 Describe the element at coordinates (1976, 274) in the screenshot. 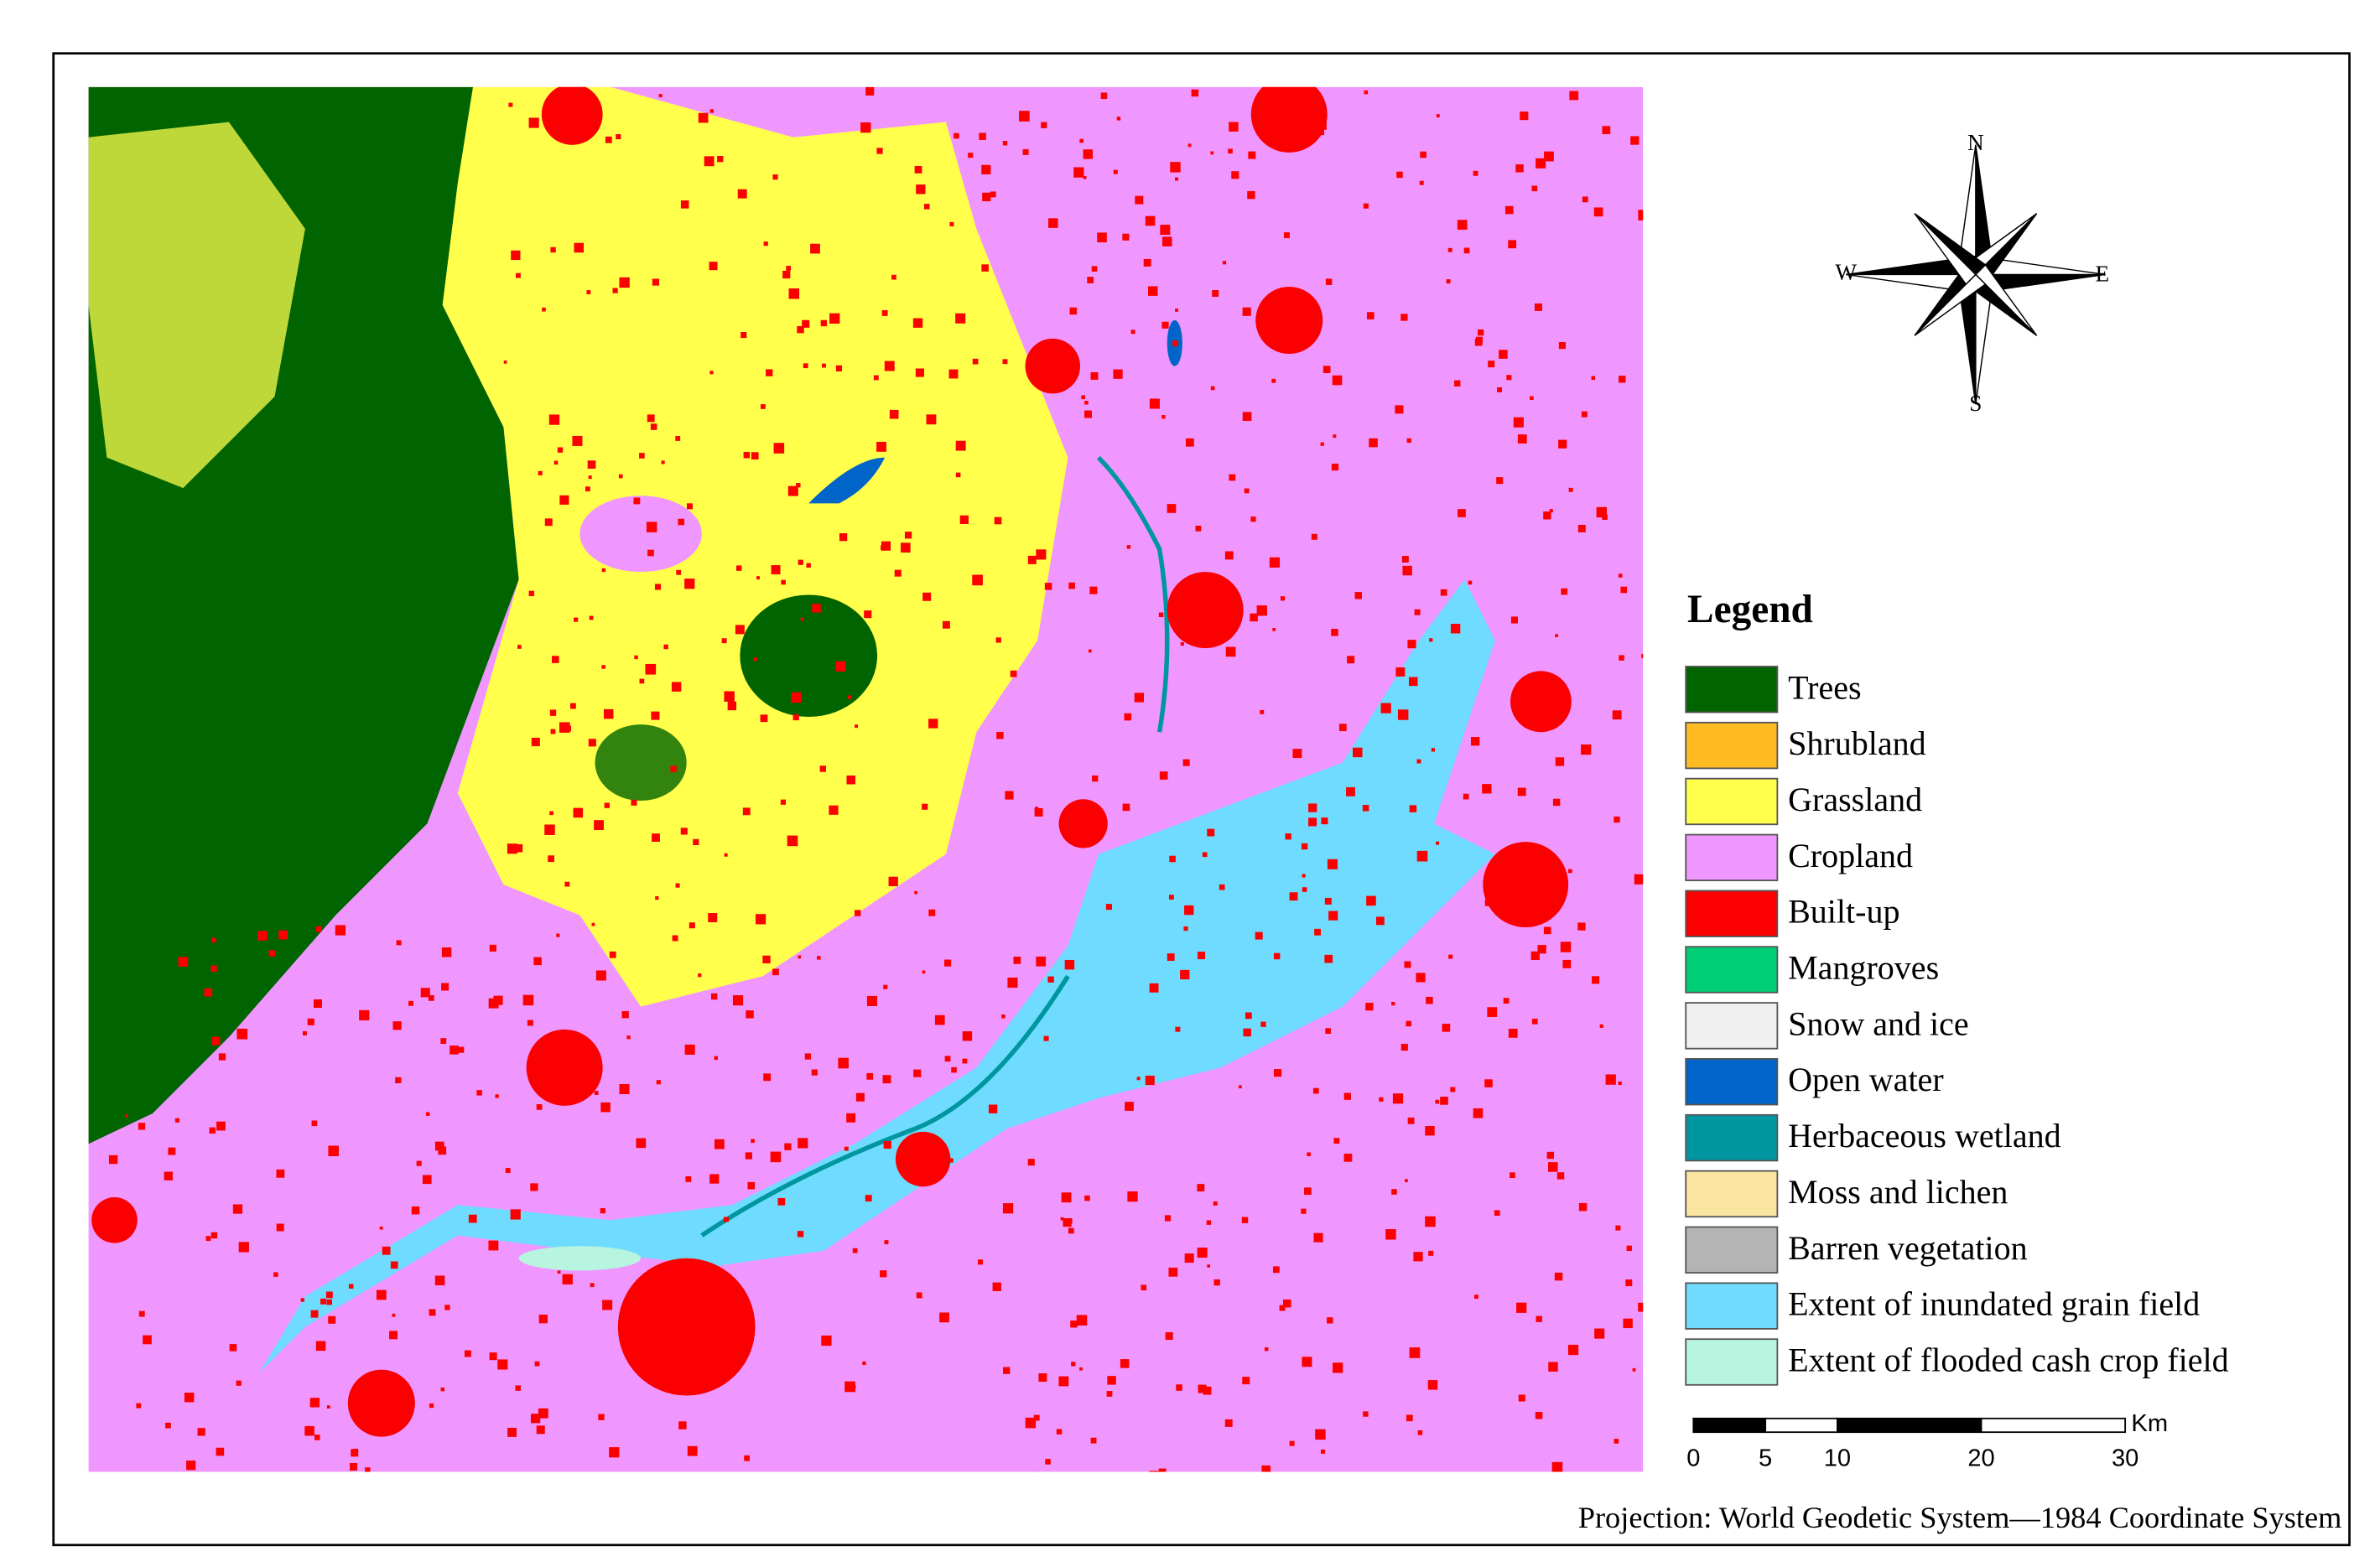

I see `compass-rose` at that location.